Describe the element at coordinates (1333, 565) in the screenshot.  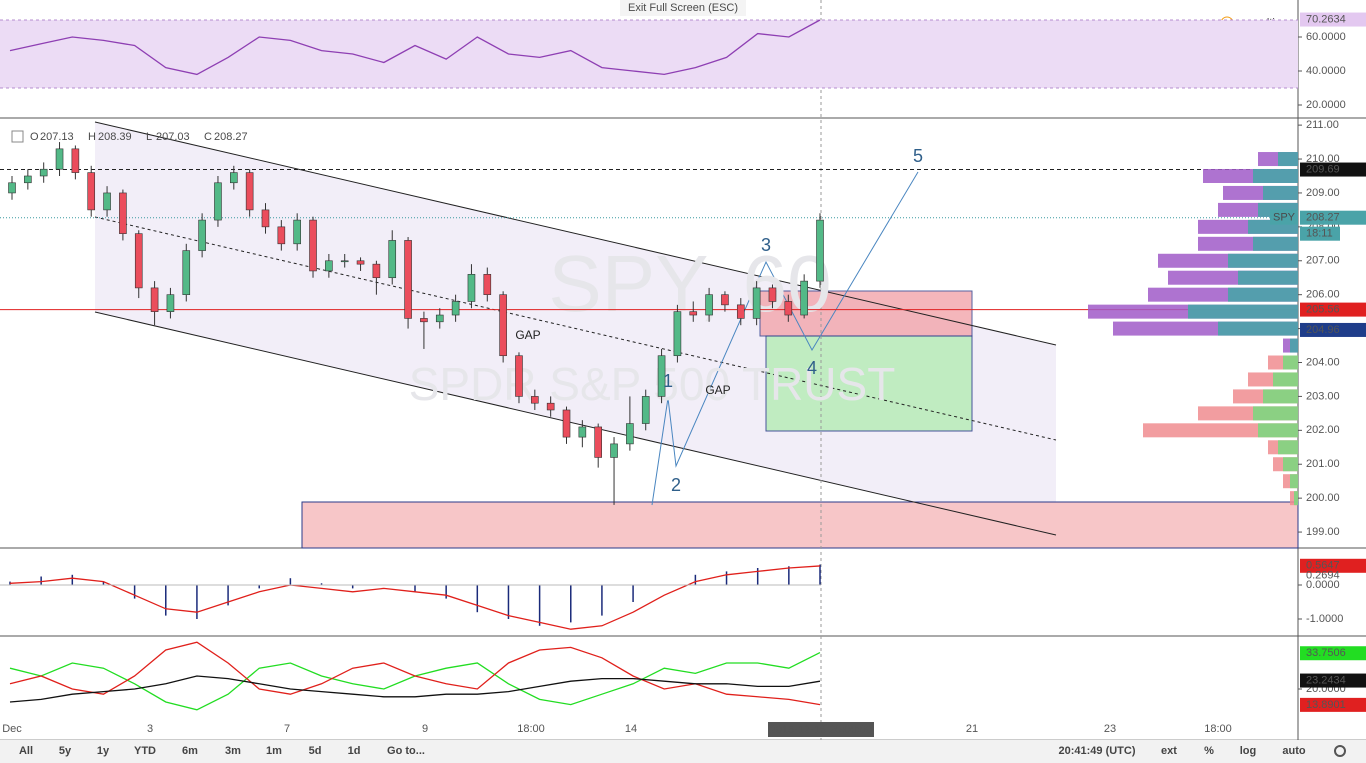
I see `macd-value-bg` at that location.